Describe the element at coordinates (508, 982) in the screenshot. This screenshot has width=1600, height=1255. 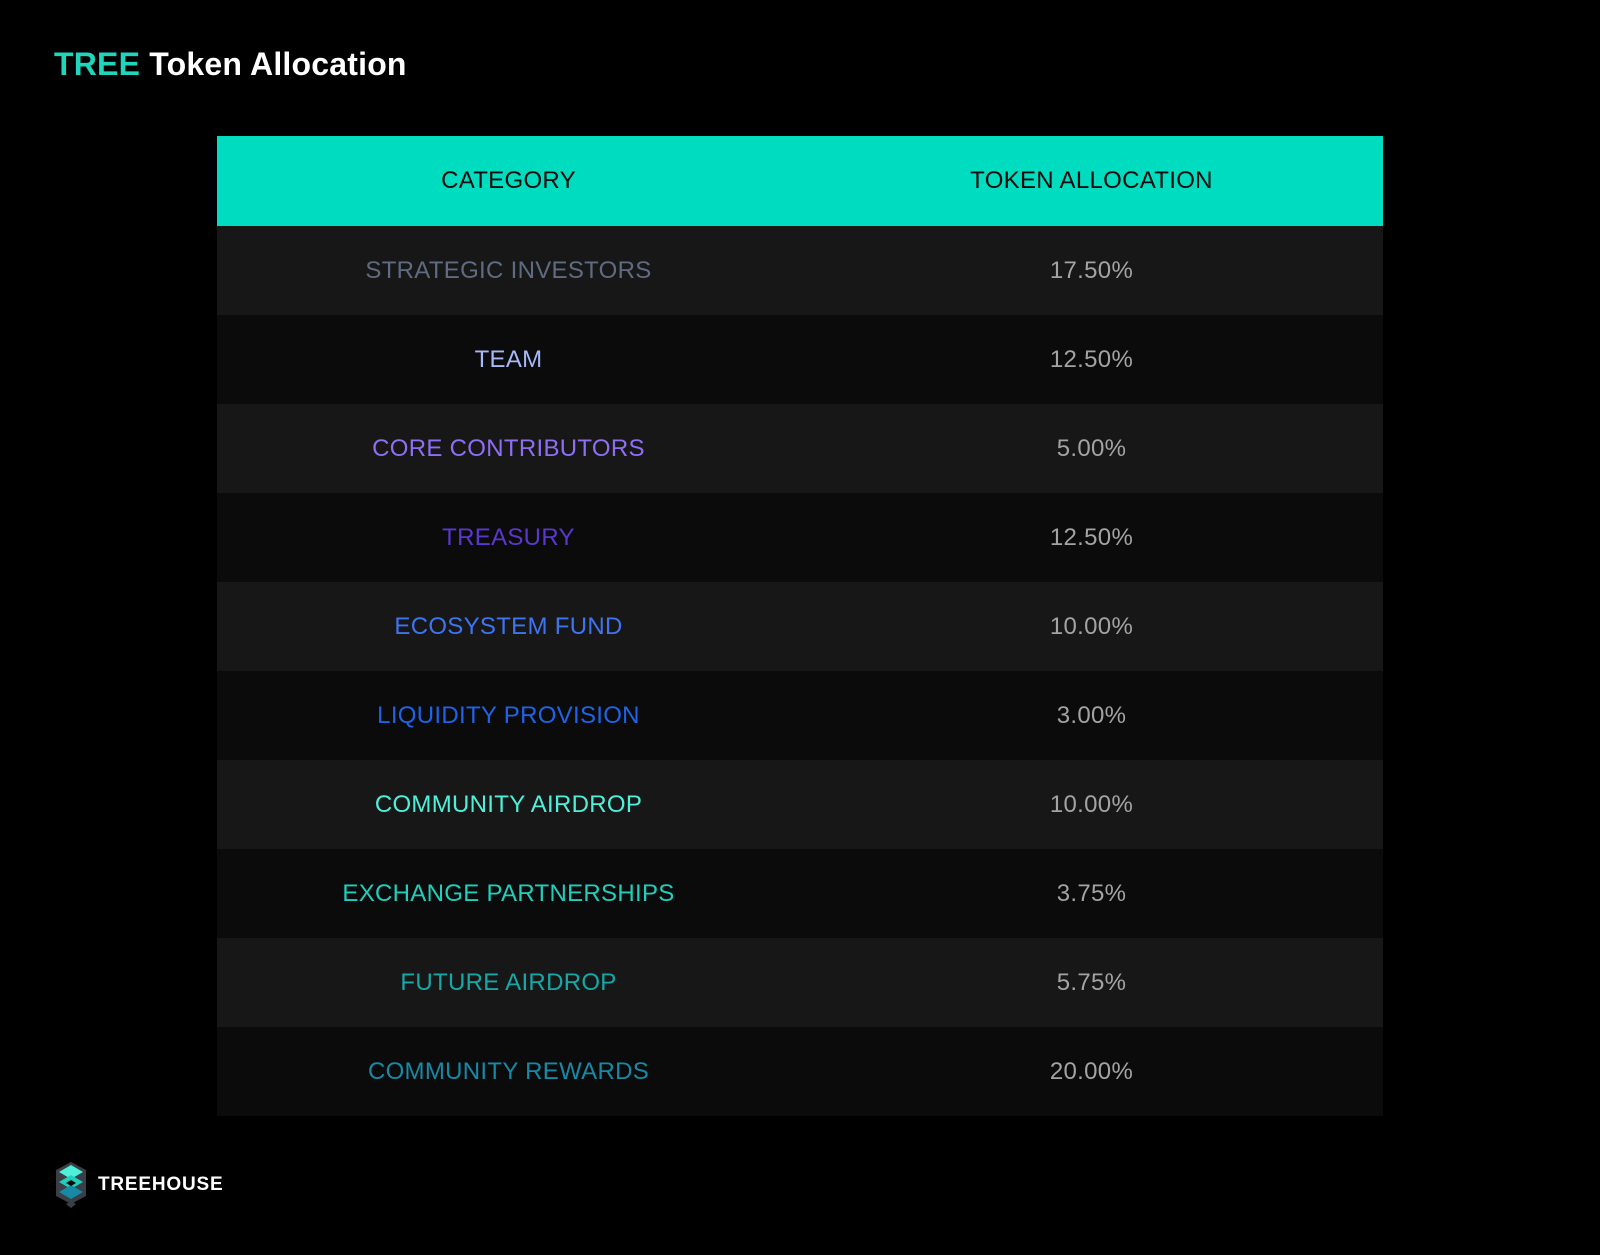
I see `category-cell: FUTURE AIRDROP` at that location.